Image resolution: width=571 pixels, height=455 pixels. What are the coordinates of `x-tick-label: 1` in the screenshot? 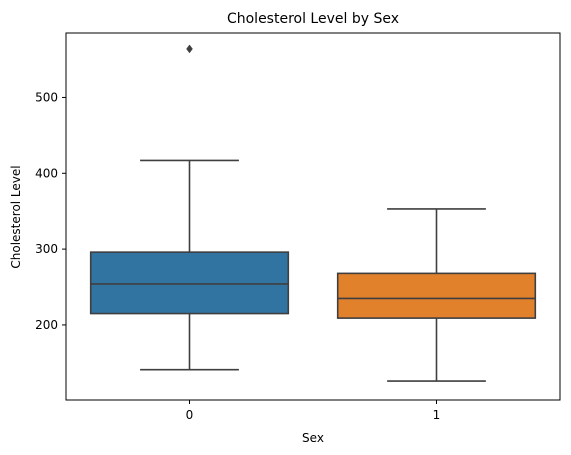 It's located at (437, 415).